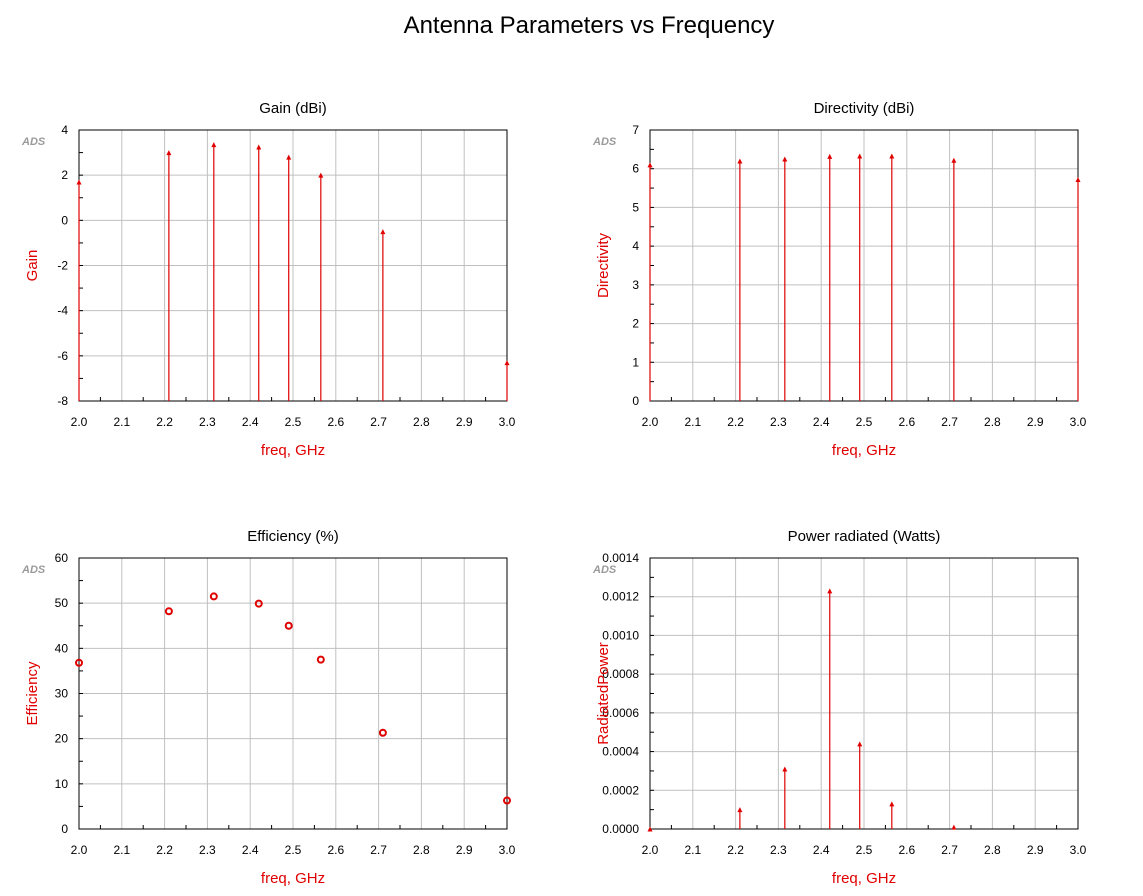 The image size is (1143, 896). I want to click on y-axis-label: Efficiency, so click(32, 693).